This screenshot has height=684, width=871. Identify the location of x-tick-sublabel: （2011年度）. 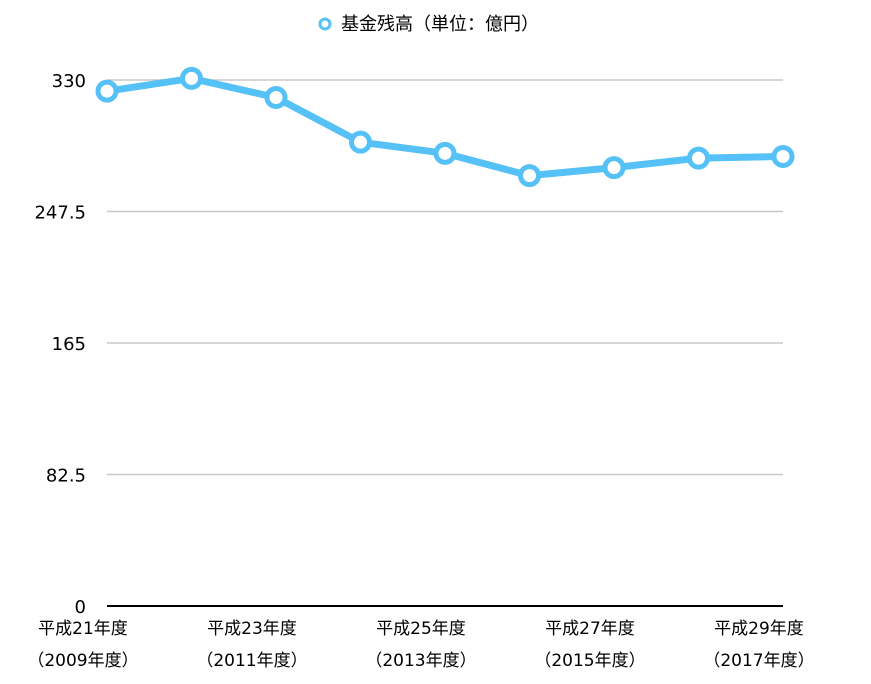
(251, 661).